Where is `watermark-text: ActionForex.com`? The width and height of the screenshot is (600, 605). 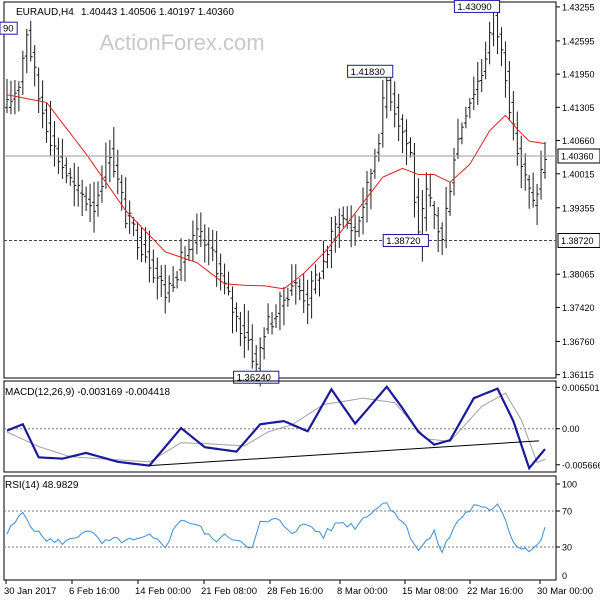 watermark-text: ActionForex.com is located at coordinates (181, 42).